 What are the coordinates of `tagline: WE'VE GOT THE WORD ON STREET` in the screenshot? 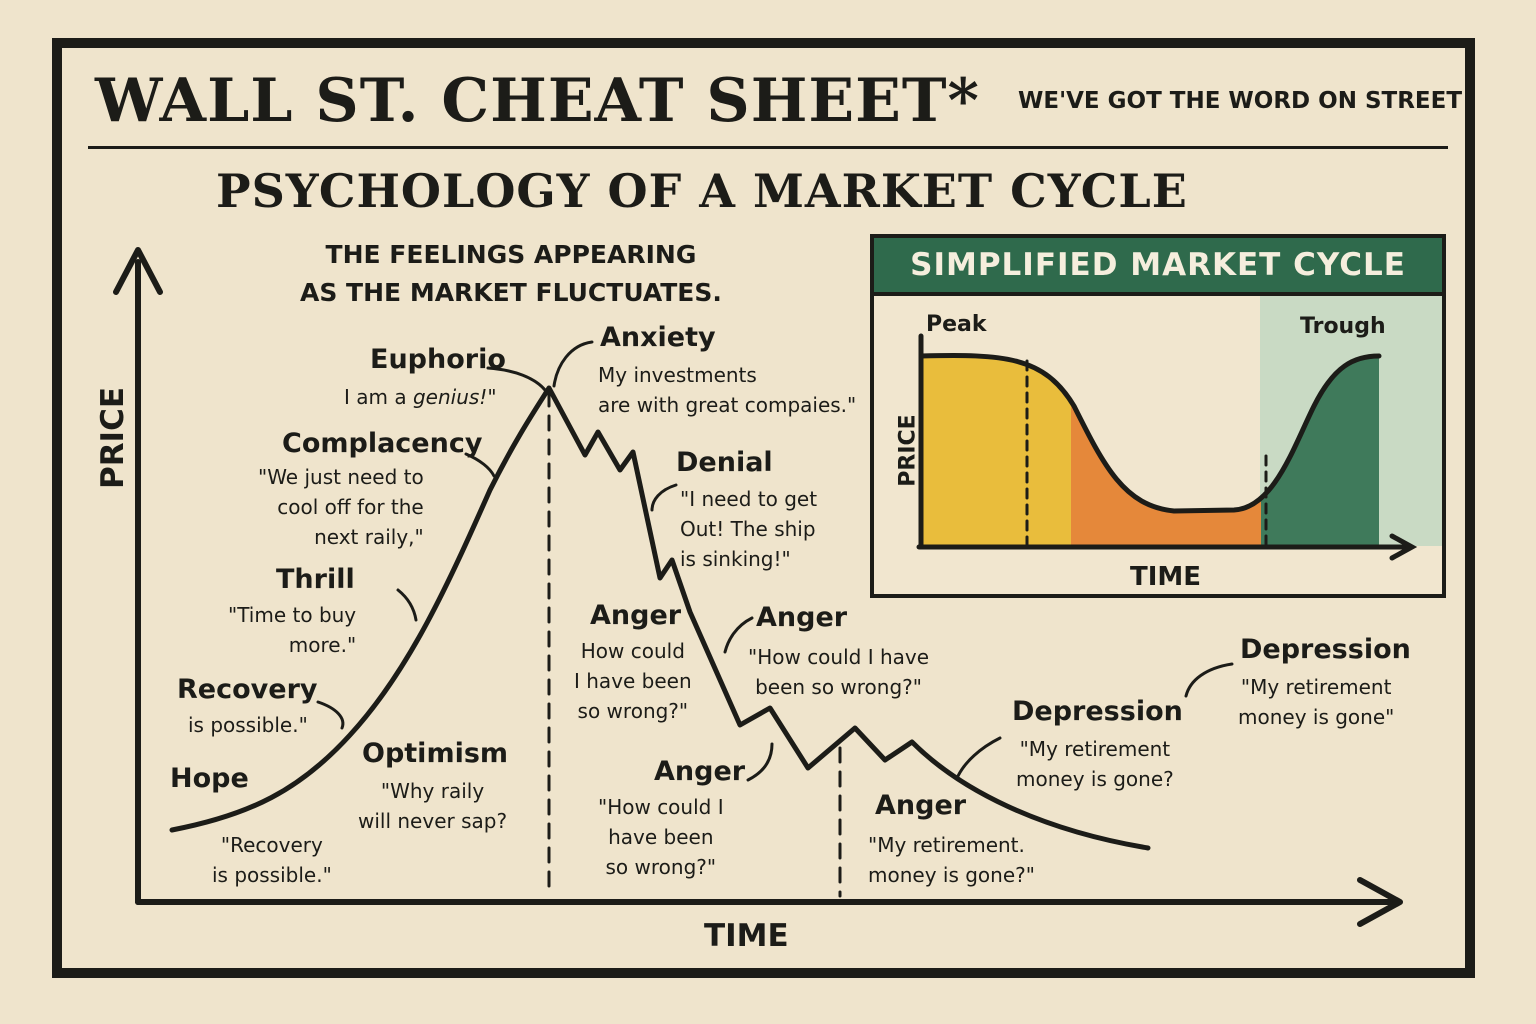 It's located at (1240, 101).